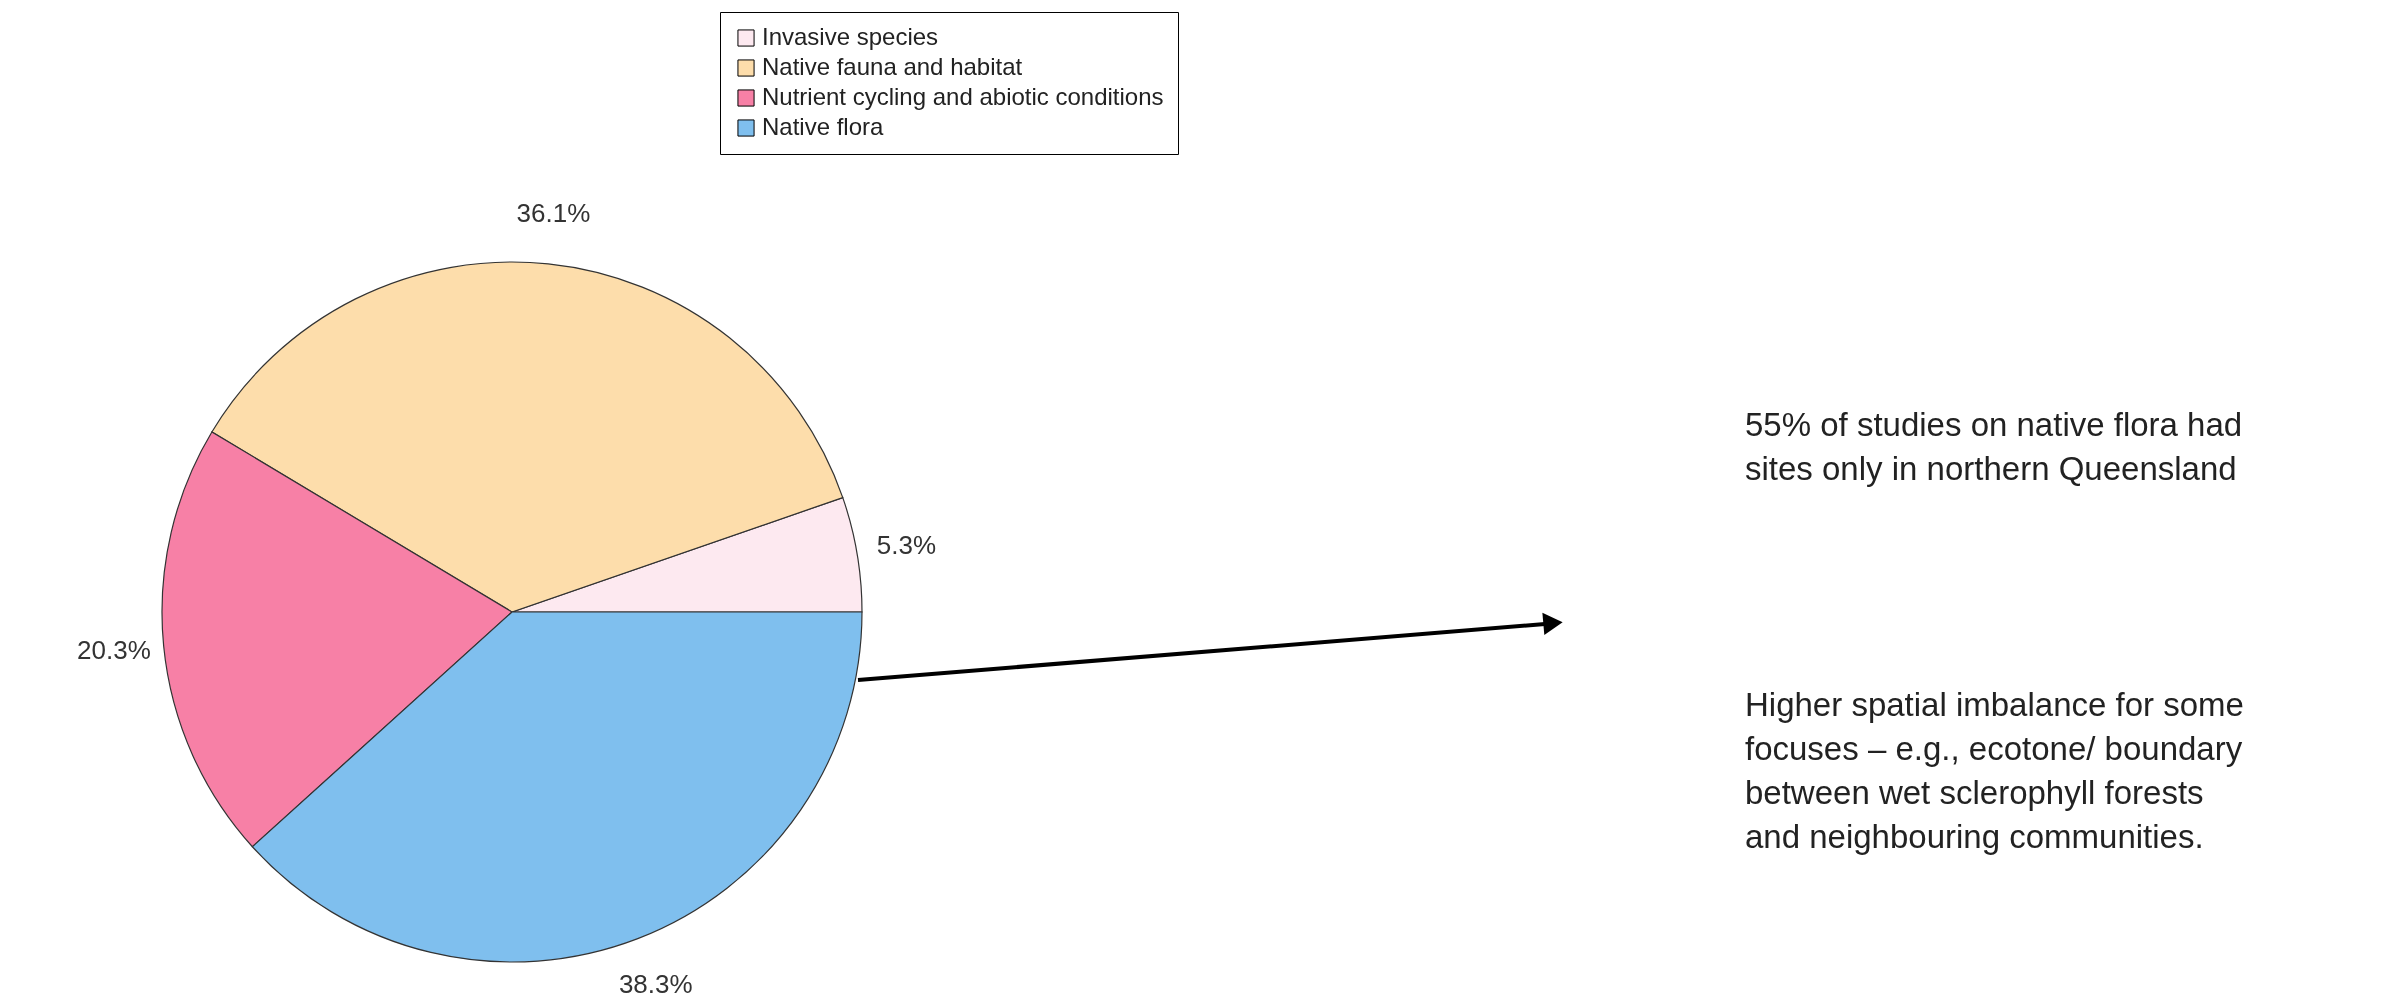  I want to click on legend-label: Native flora, so click(823, 126).